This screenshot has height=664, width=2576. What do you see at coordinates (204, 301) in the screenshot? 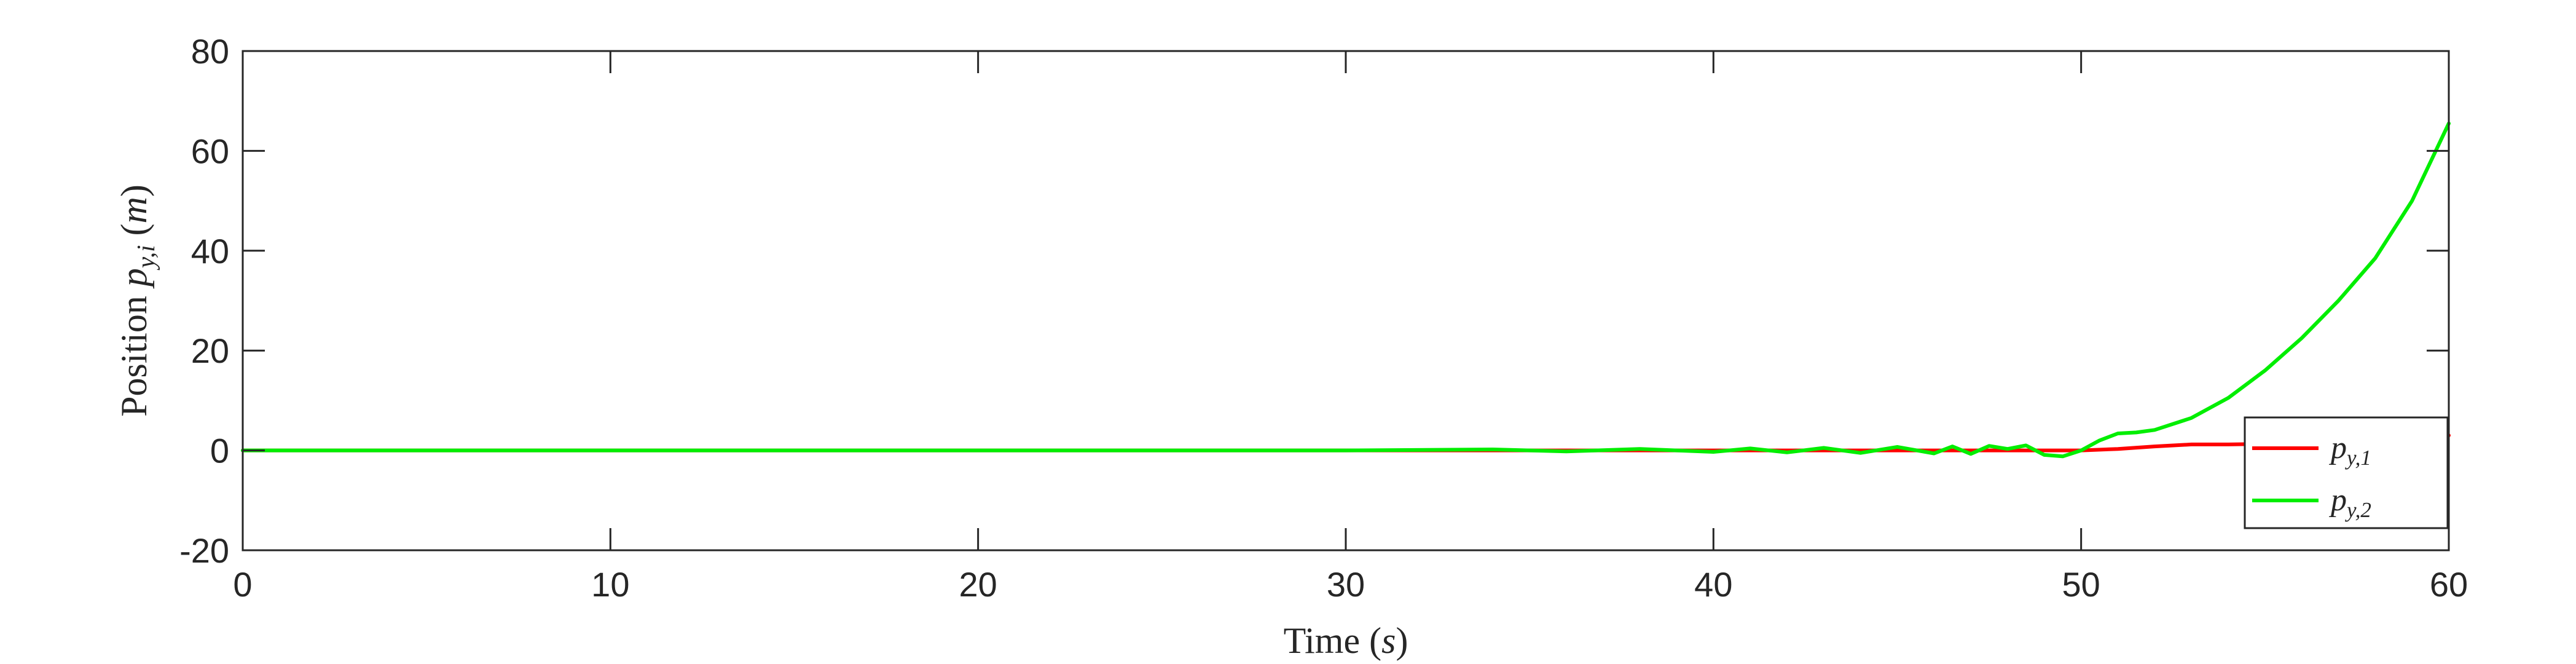
I see `y-tick-labels: -20 0 20 40 60 80` at bounding box center [204, 301].